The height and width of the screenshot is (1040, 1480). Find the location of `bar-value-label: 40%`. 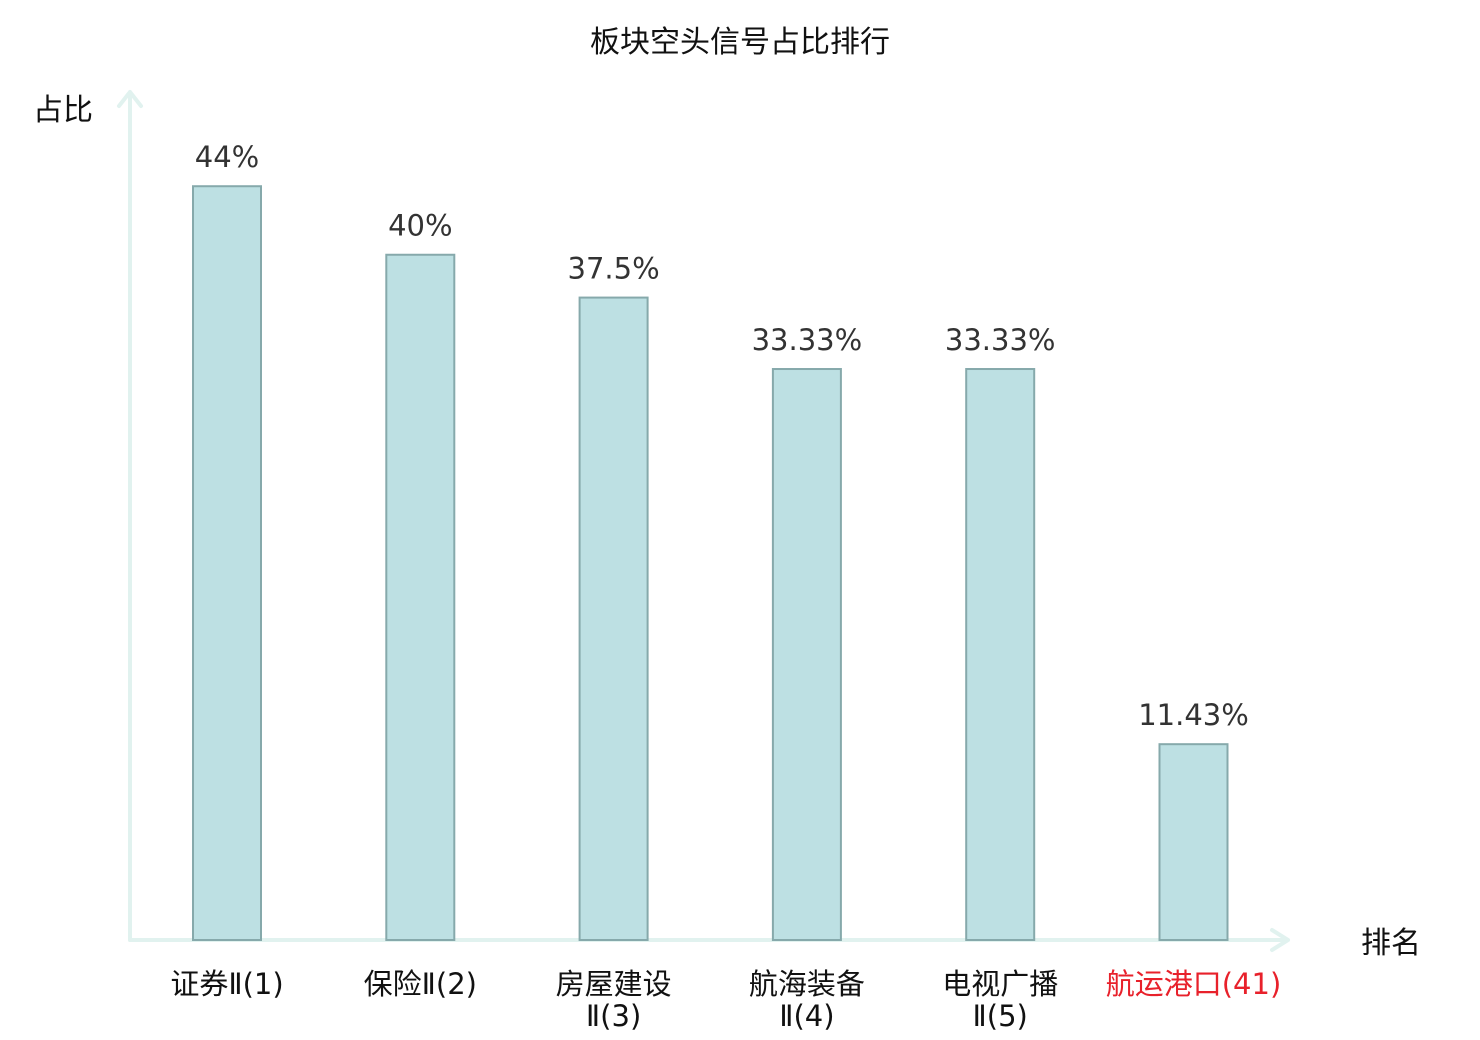

bar-value-label: 40% is located at coordinates (420, 226).